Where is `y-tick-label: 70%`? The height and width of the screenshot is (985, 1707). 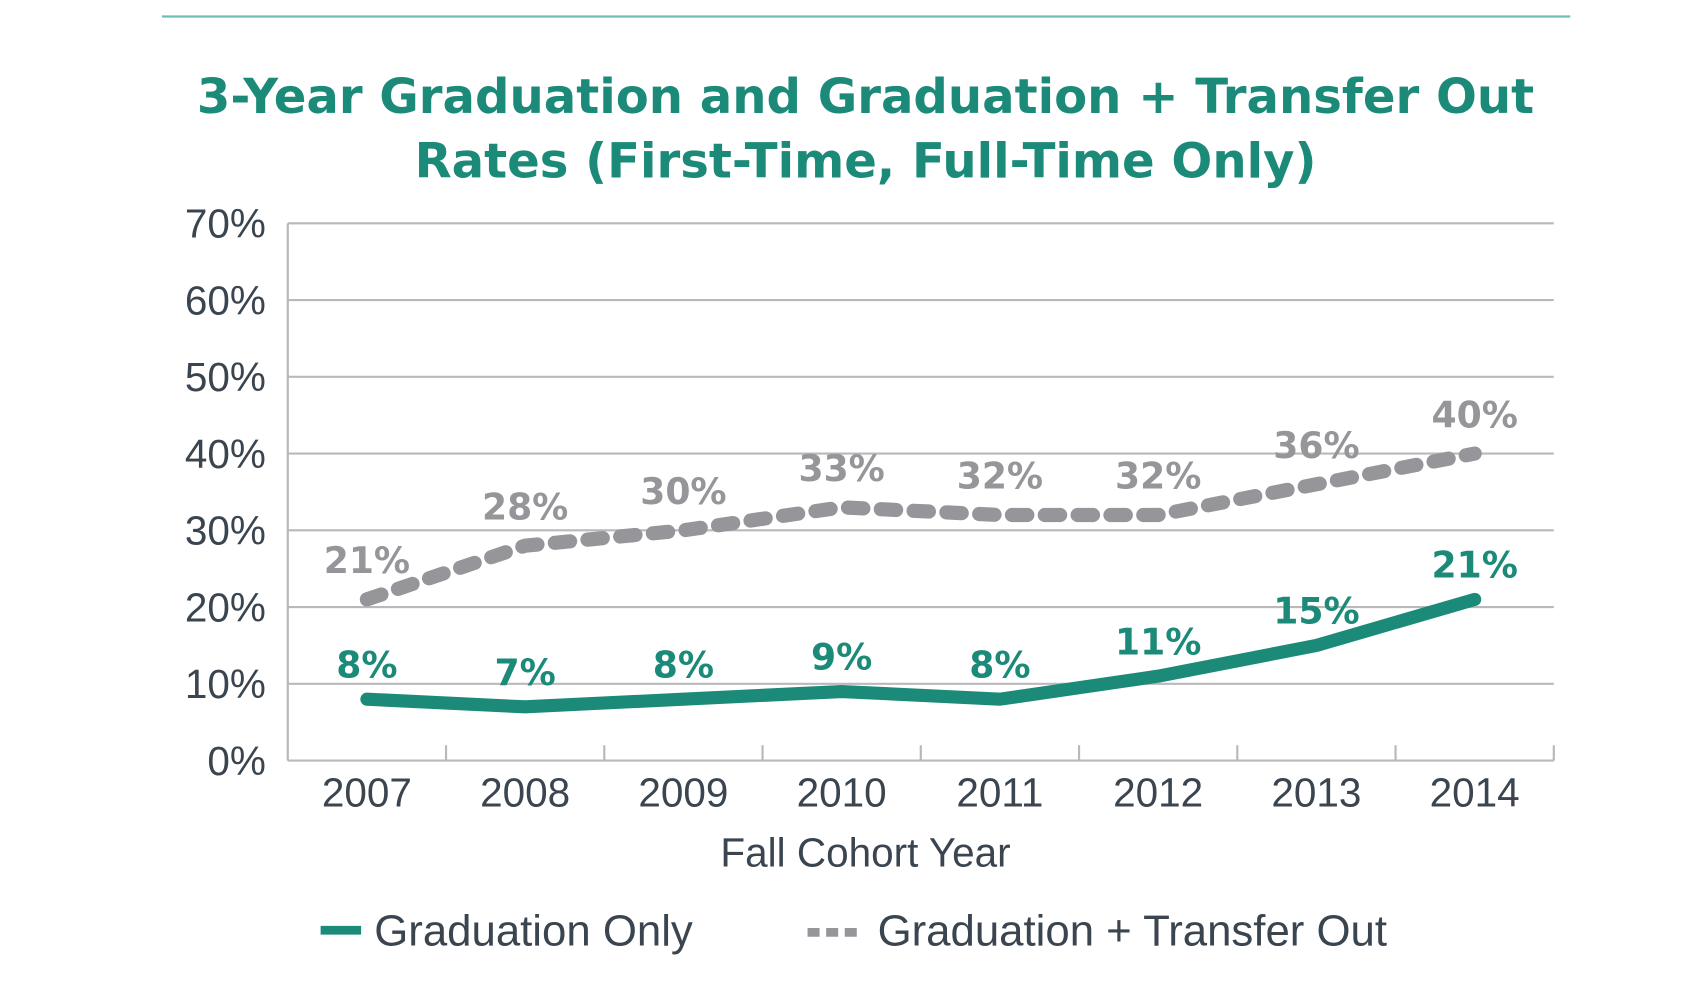 y-tick-label: 70% is located at coordinates (225, 224).